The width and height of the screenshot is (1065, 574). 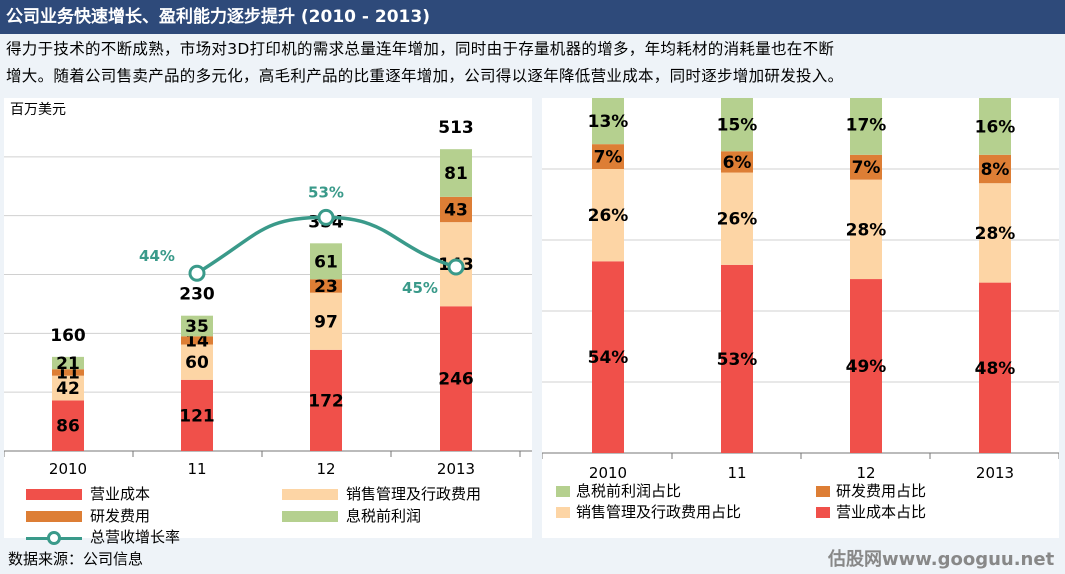 I want to click on data-label: 86, so click(x=68, y=427).